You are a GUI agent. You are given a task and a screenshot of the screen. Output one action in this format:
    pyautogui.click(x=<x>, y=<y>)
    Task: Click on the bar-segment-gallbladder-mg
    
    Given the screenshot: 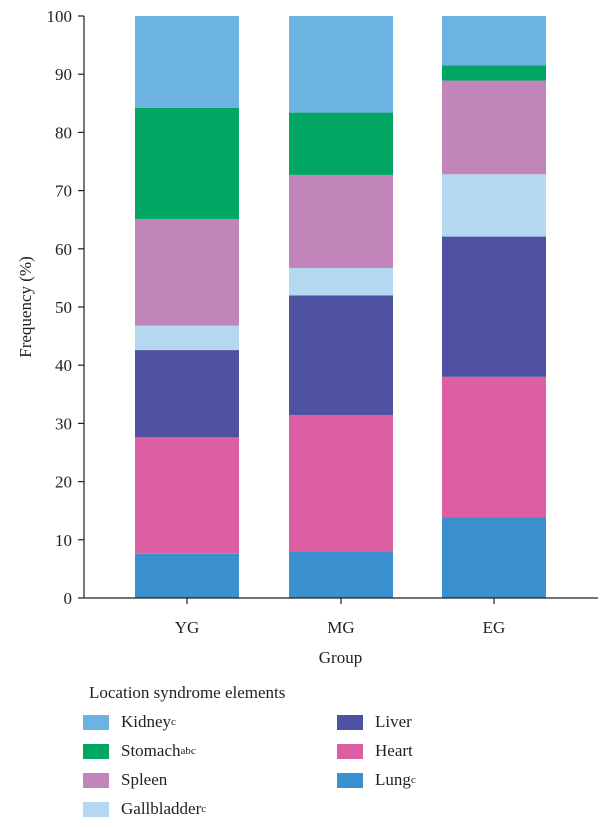 What is the action you would take?
    pyautogui.click(x=341, y=282)
    